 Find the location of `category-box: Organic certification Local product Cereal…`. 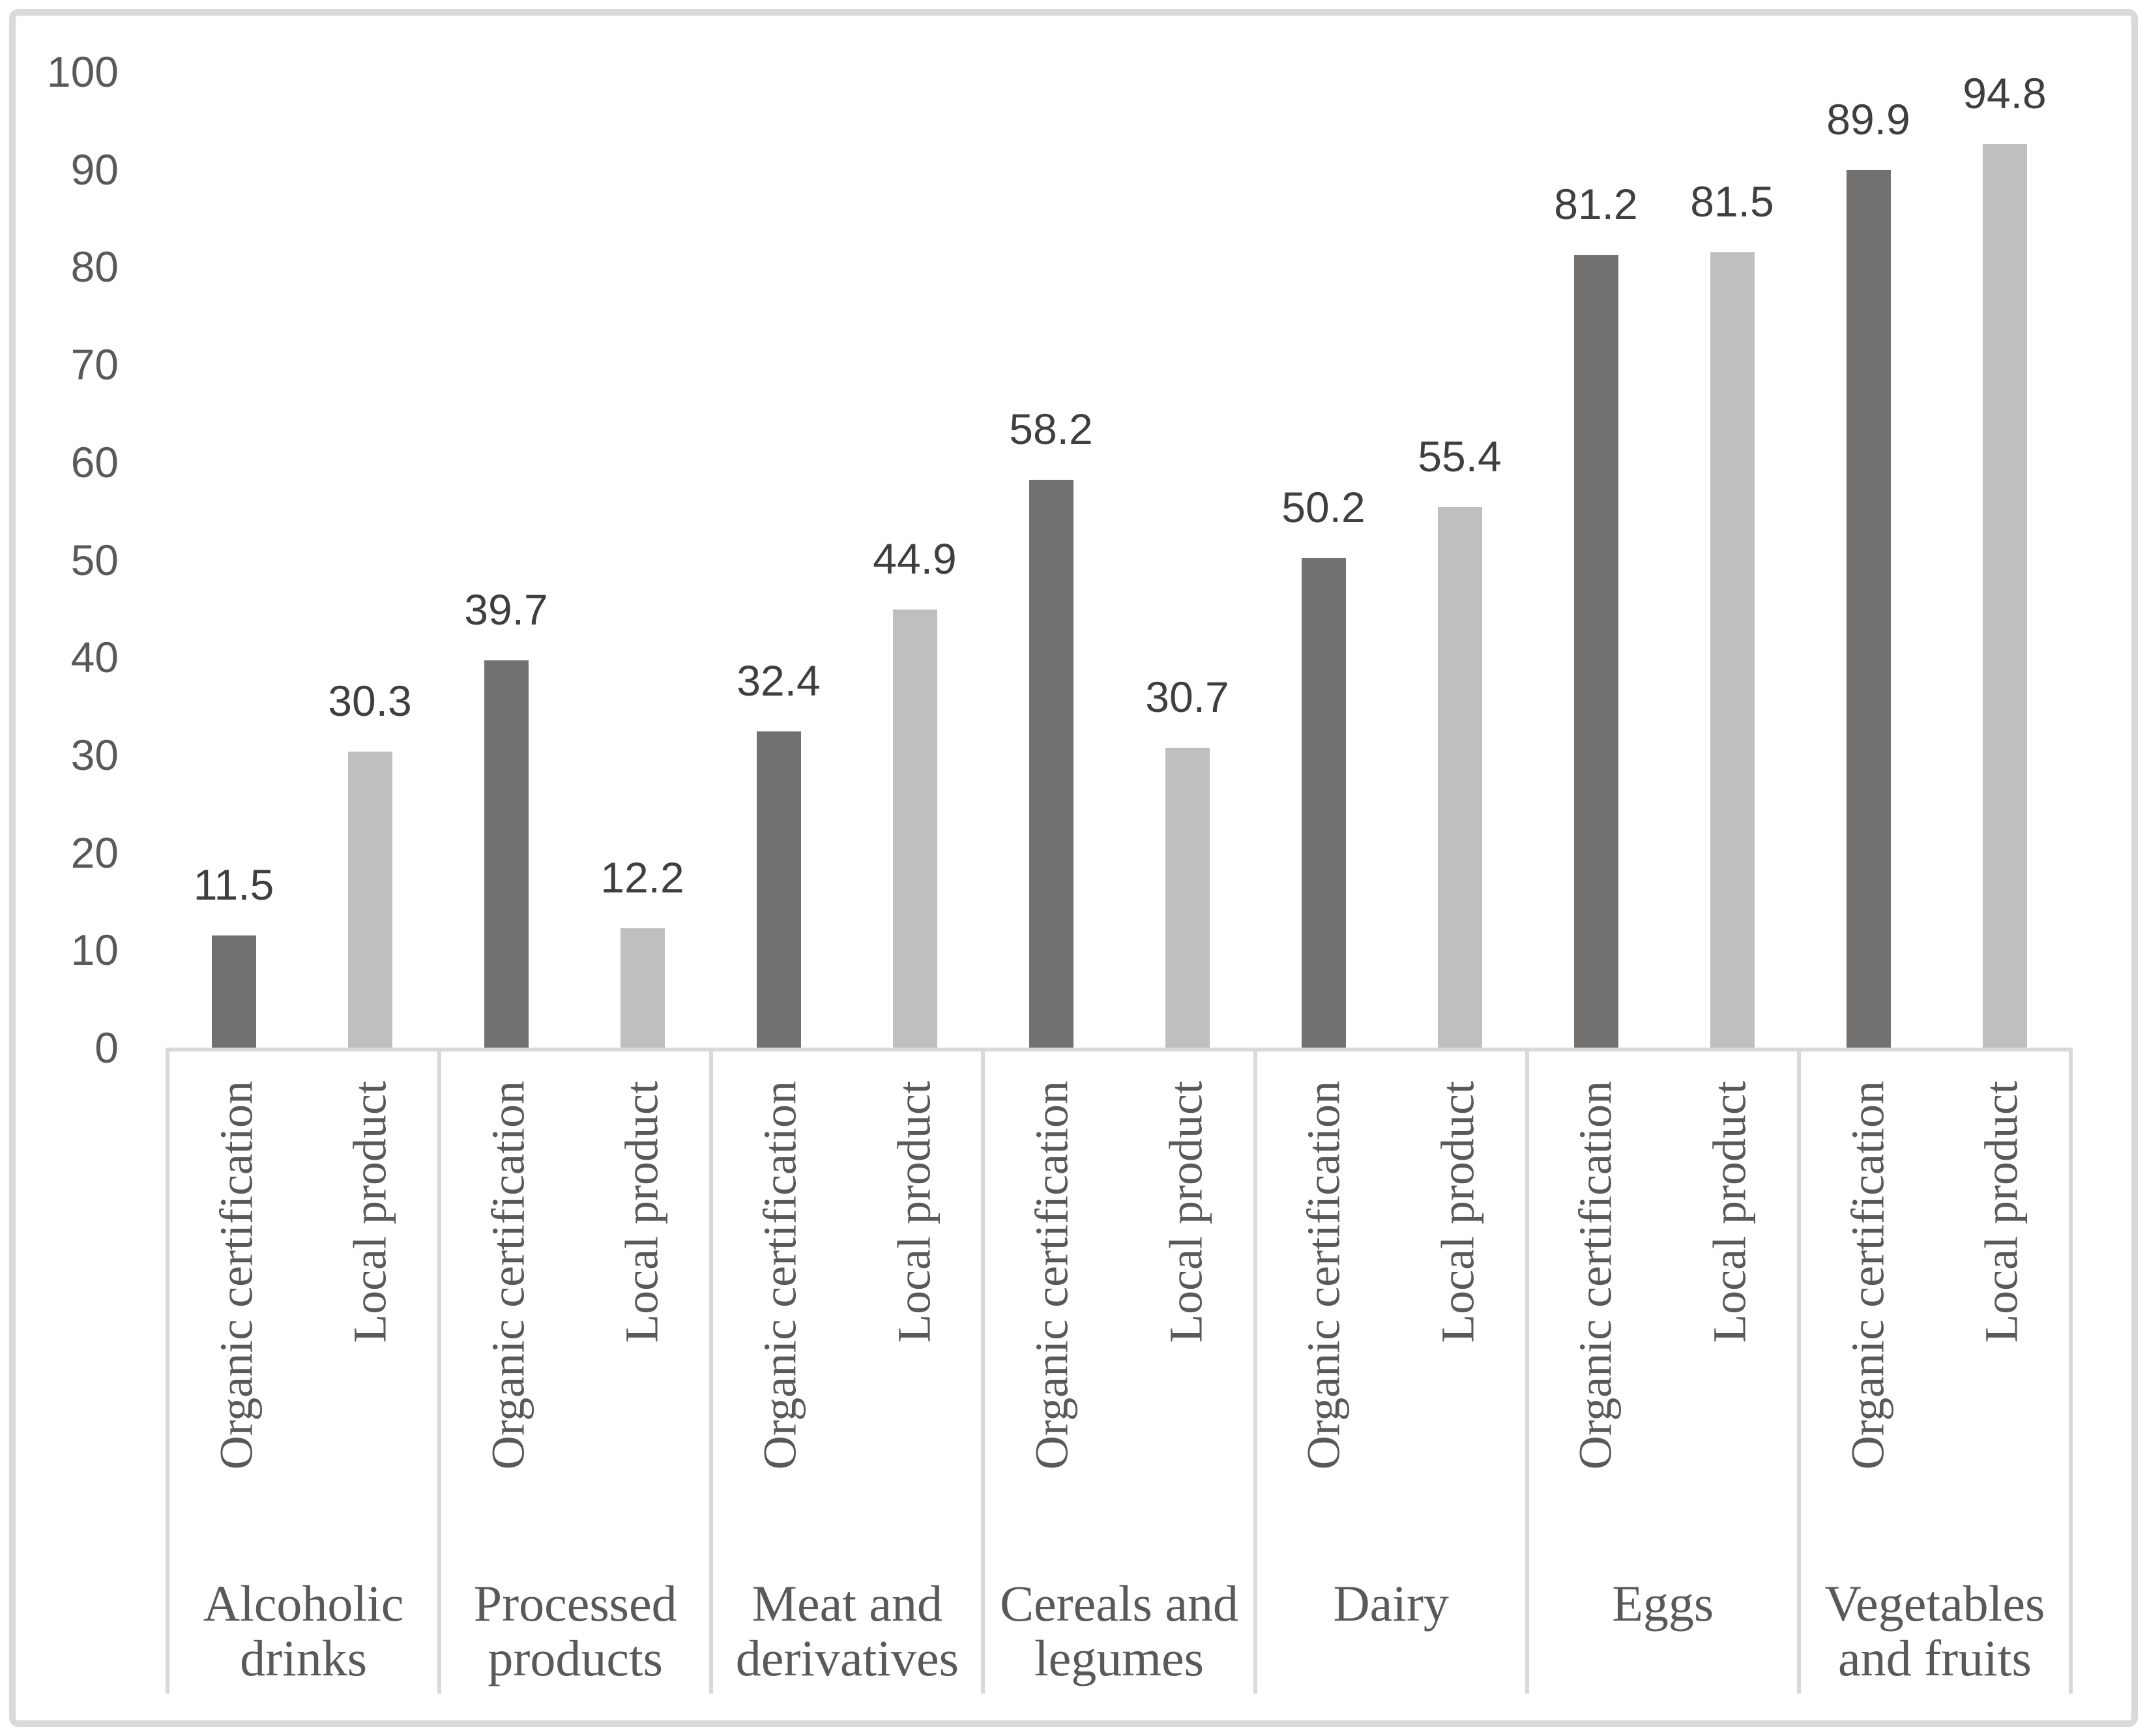

category-box: Organic certification Local product Cereal… is located at coordinates (1117, 1373).